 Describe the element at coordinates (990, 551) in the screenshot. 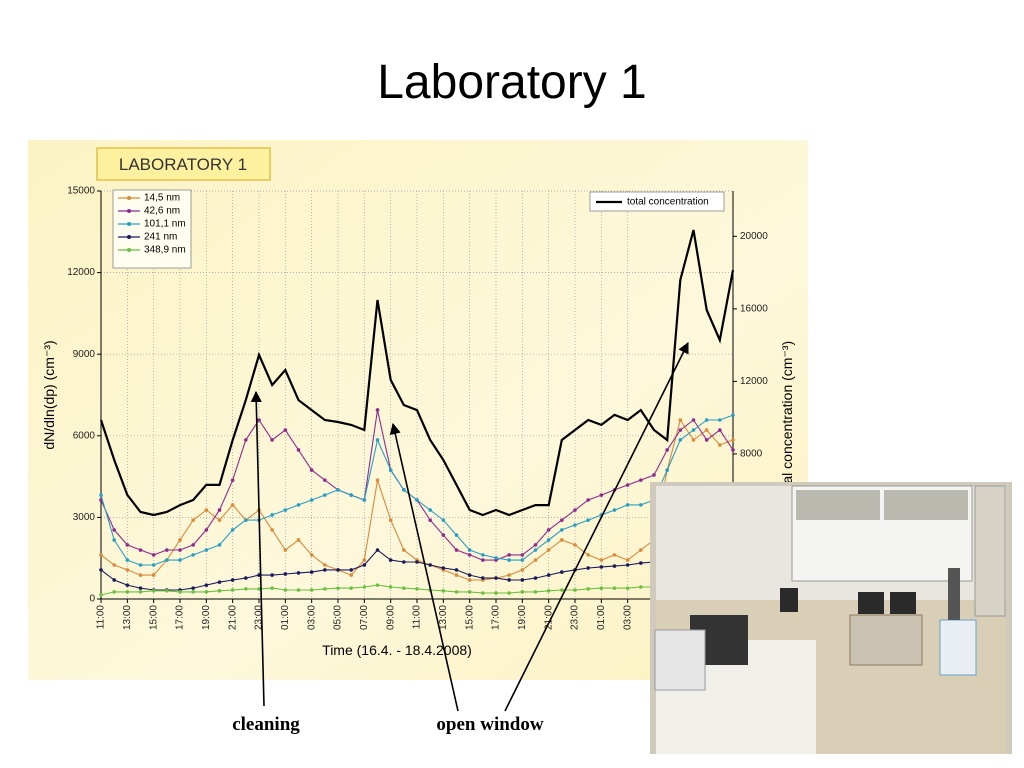

I see `photo-cabinet` at that location.